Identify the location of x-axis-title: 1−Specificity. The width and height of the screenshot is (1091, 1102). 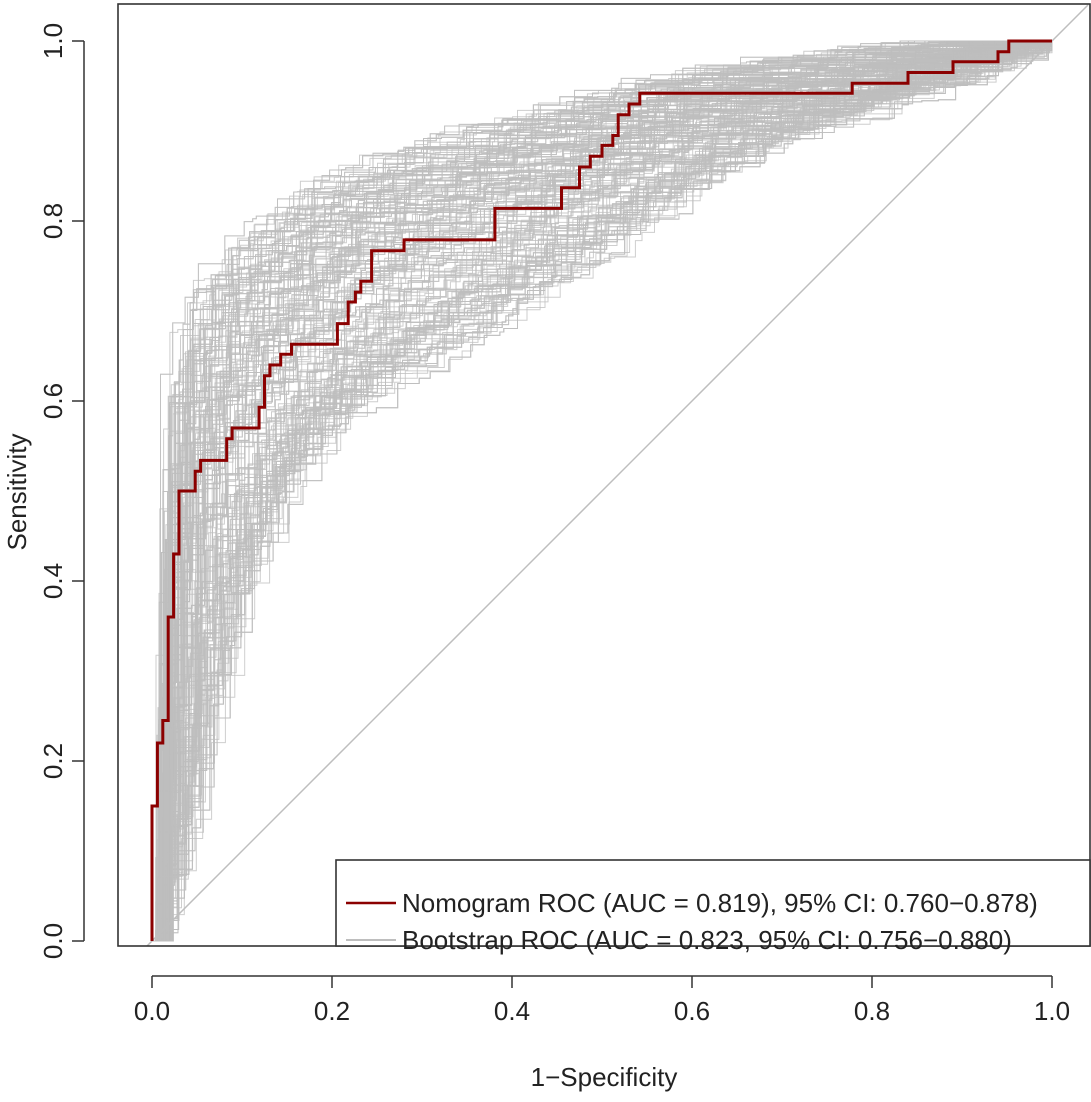
(604, 1077).